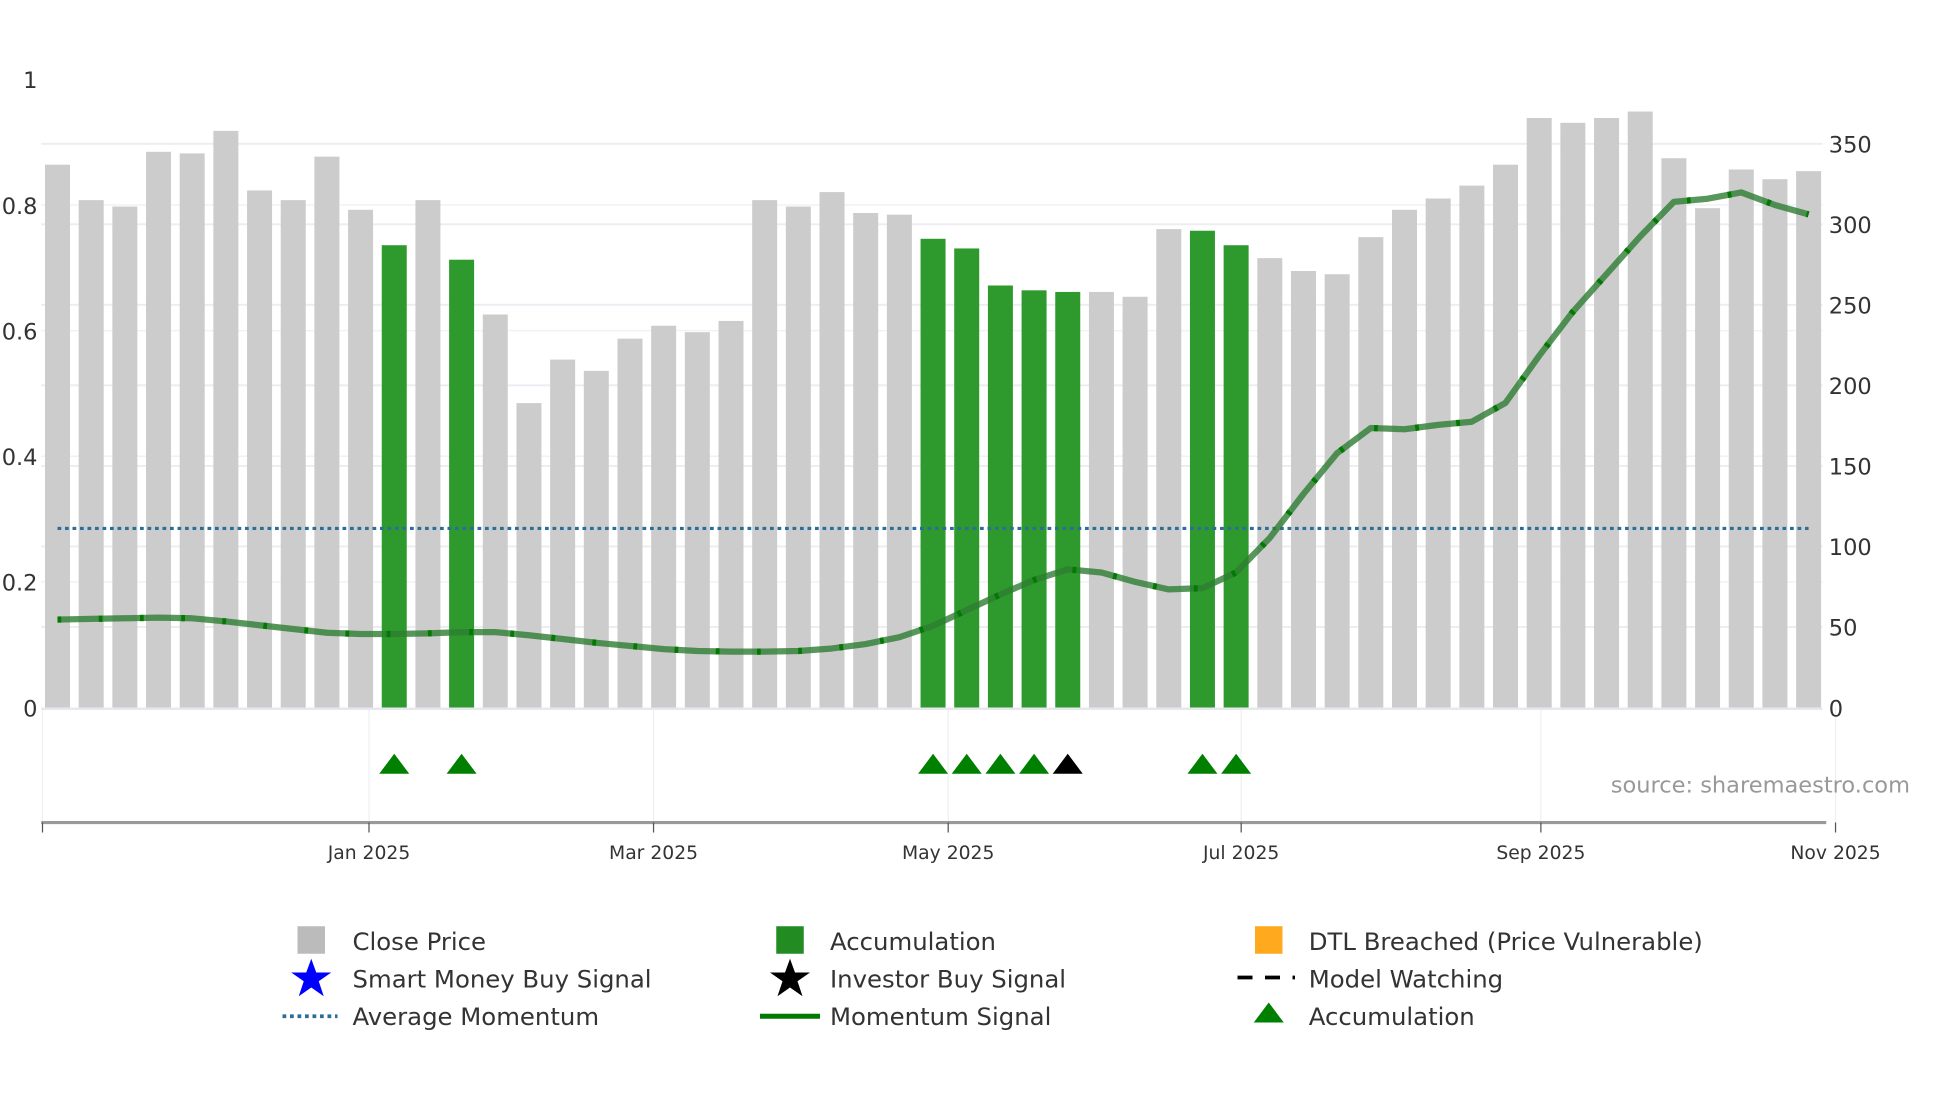  Describe the element at coordinates (1836, 709) in the screenshot. I see `right-tick-label: 0` at that location.